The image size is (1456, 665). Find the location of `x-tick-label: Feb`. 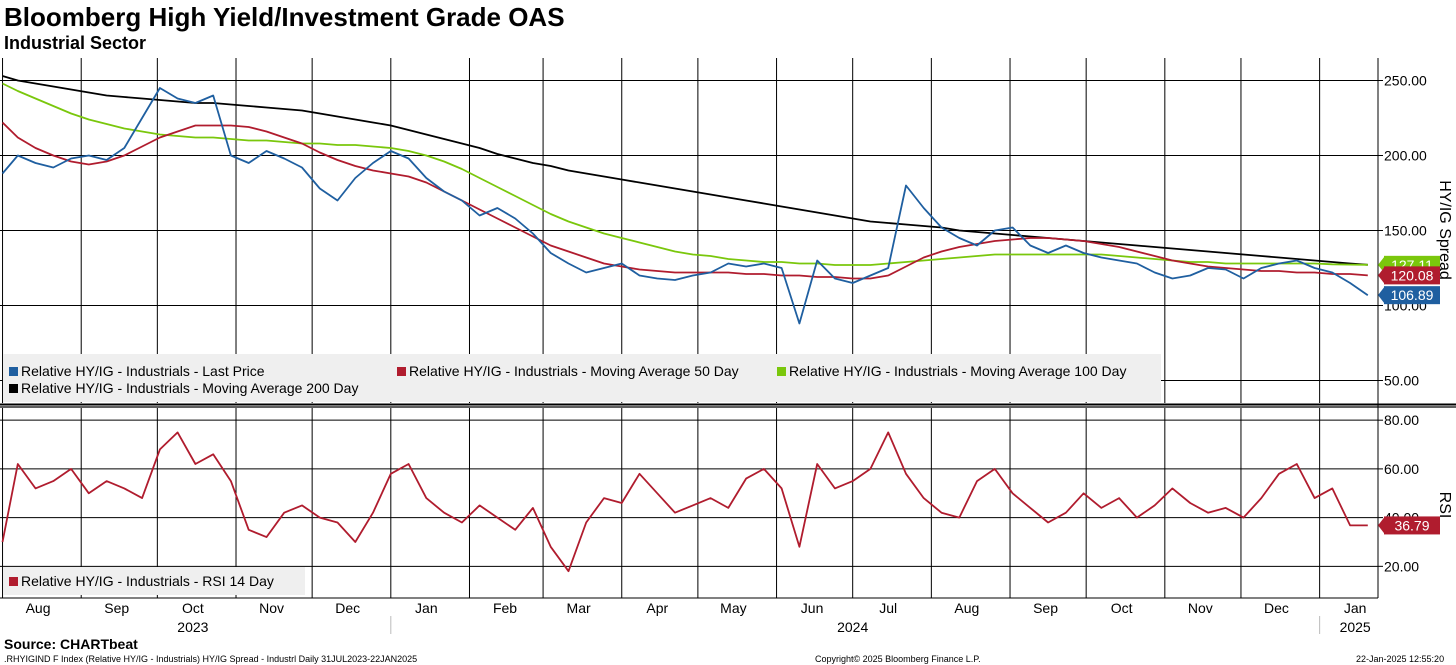

x-tick-label: Feb is located at coordinates (505, 608).